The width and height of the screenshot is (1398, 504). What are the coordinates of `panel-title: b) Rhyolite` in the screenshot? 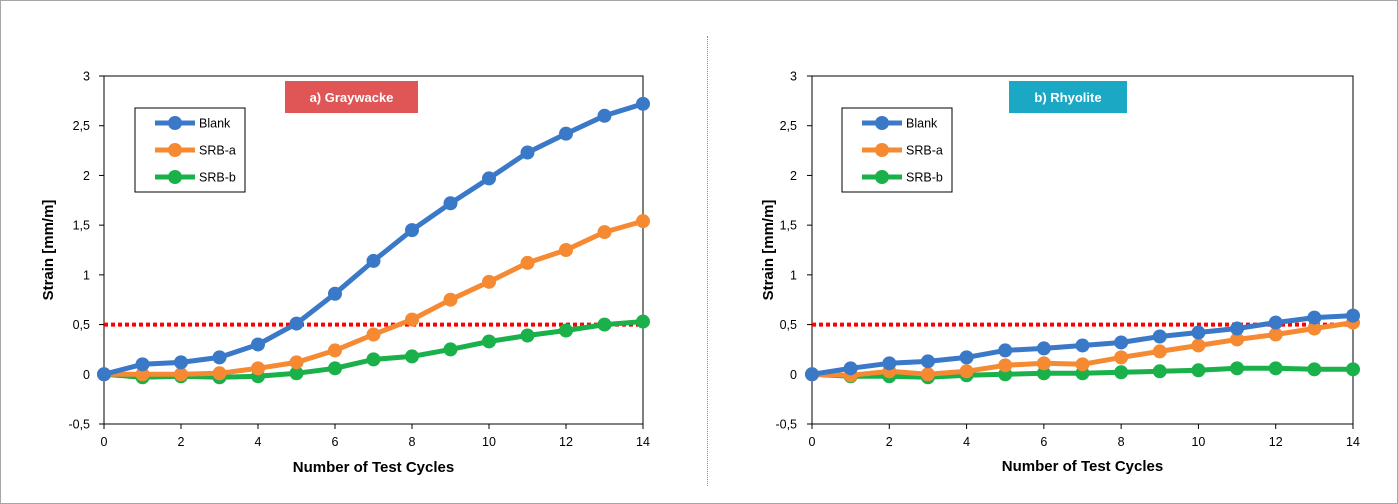 It's located at (1067, 97).